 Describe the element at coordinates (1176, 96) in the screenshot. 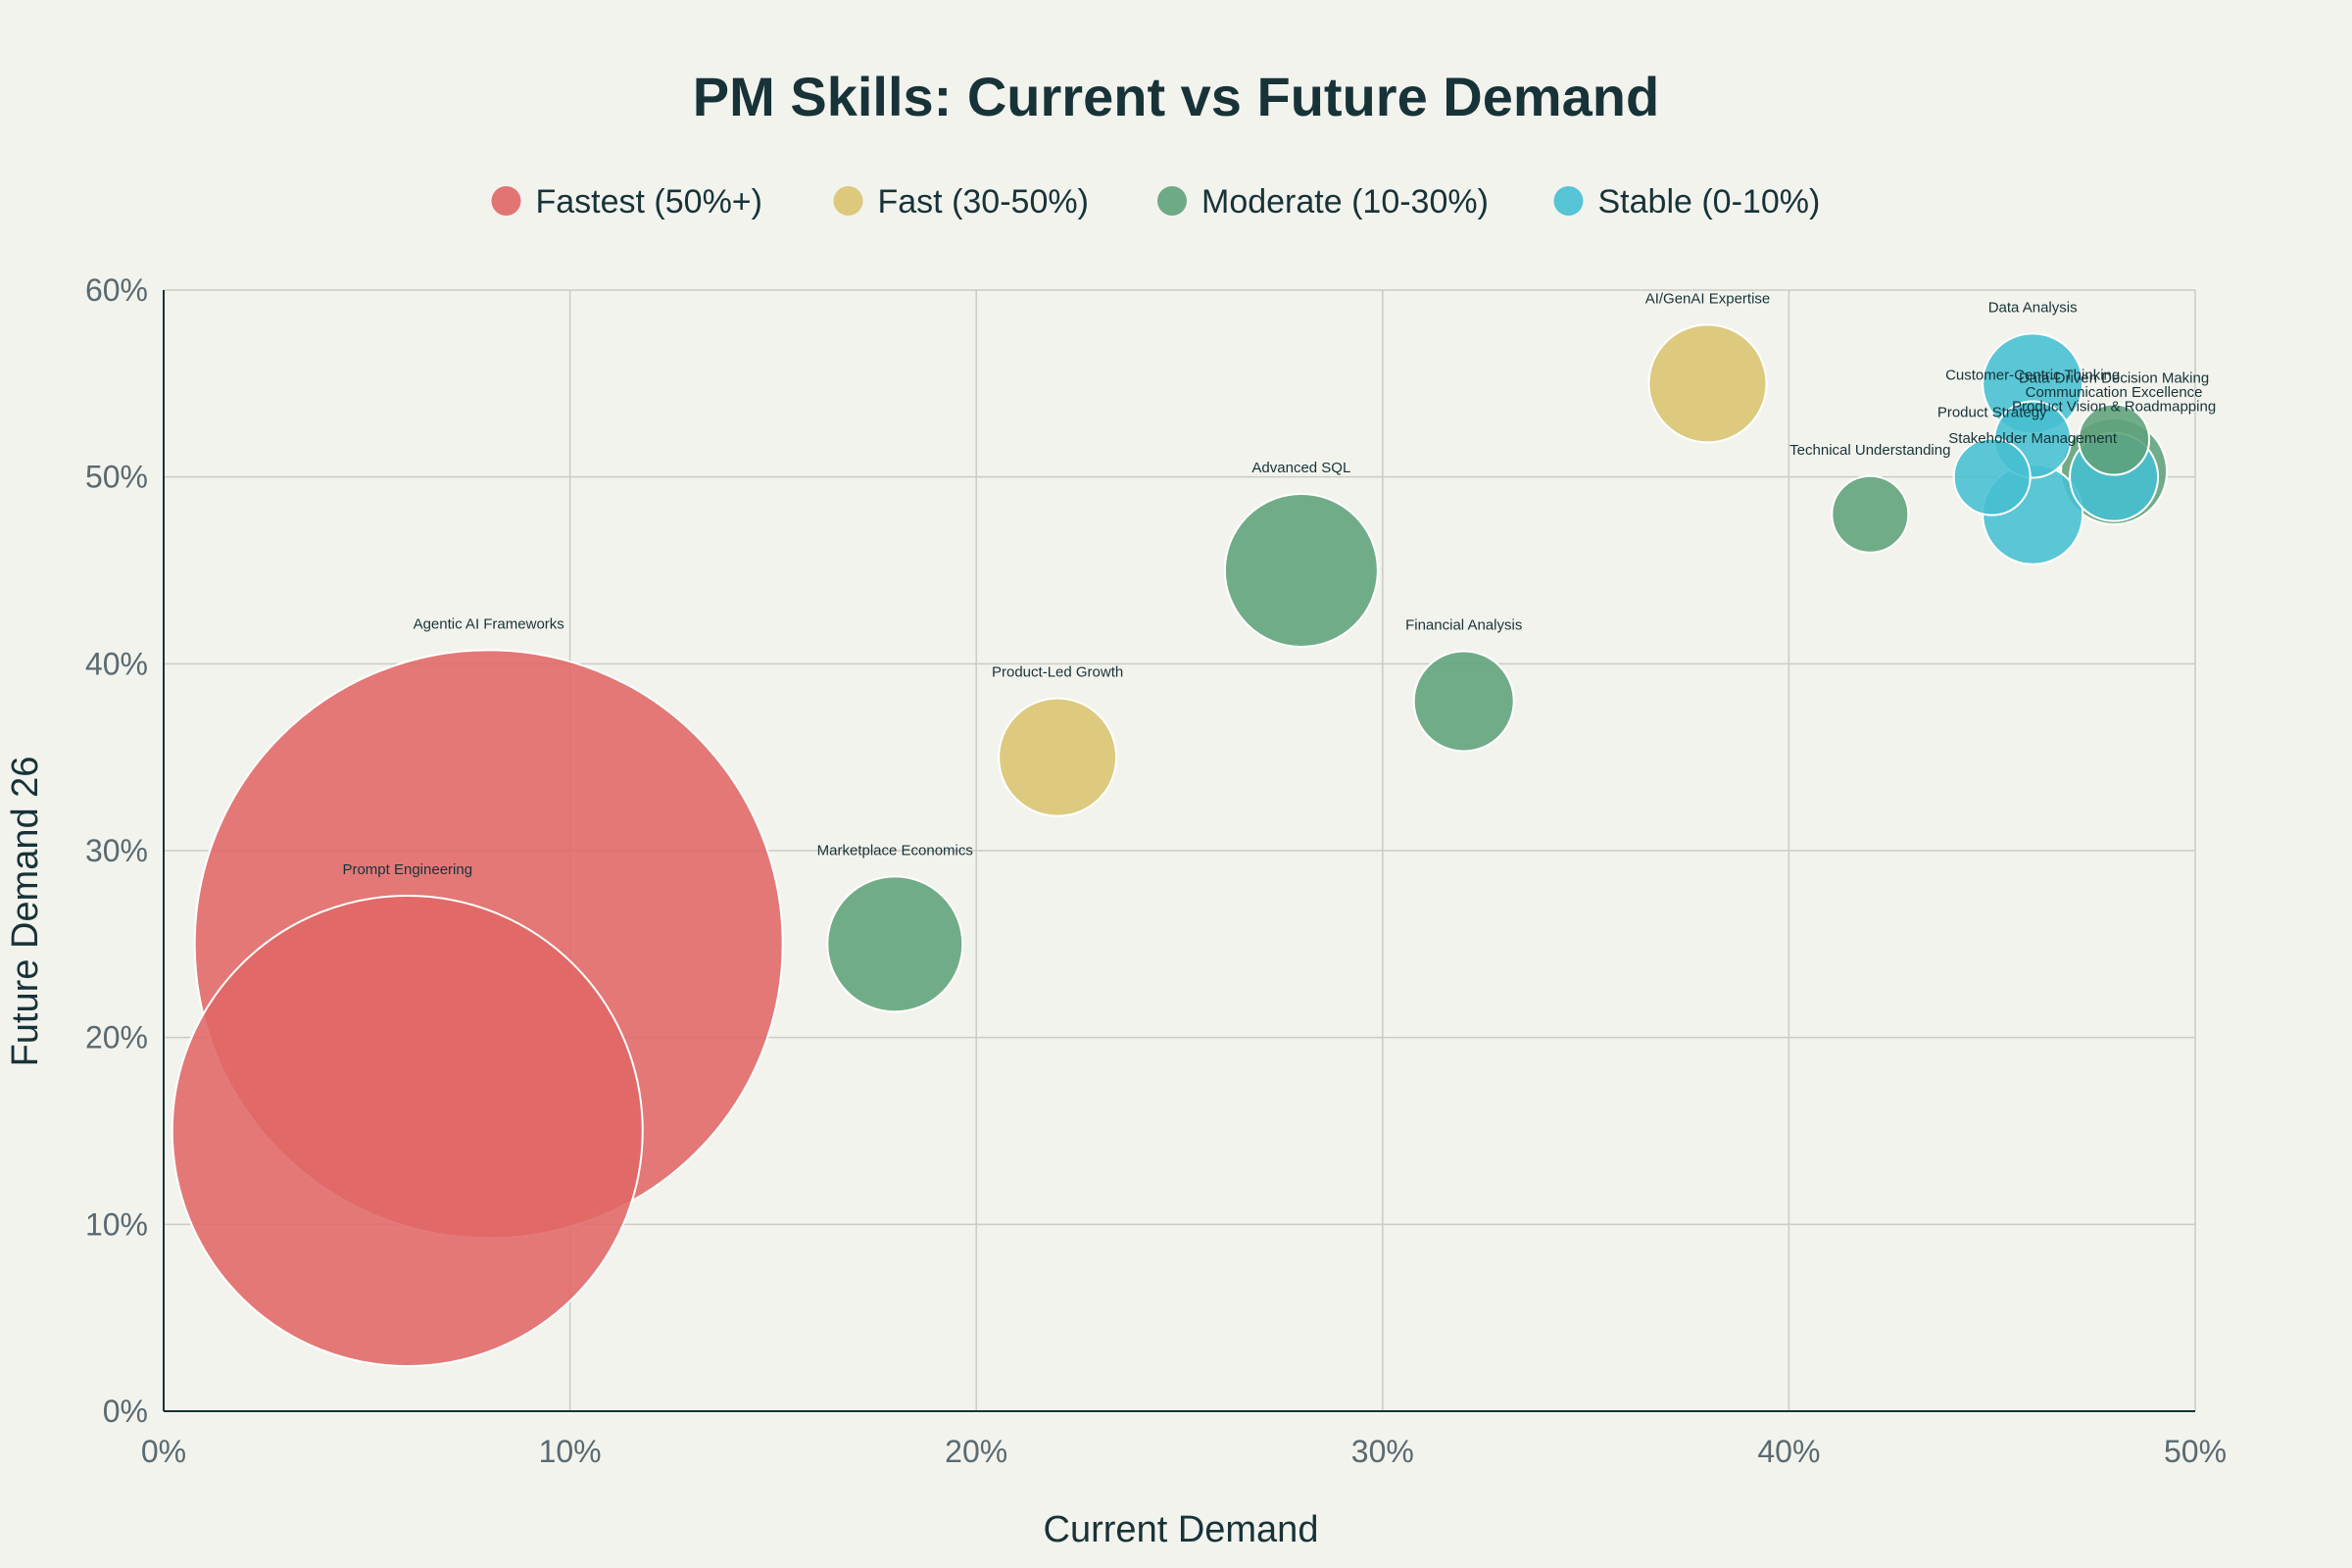

I see `chart-title: PM Skills: Current vs Future Demand` at that location.